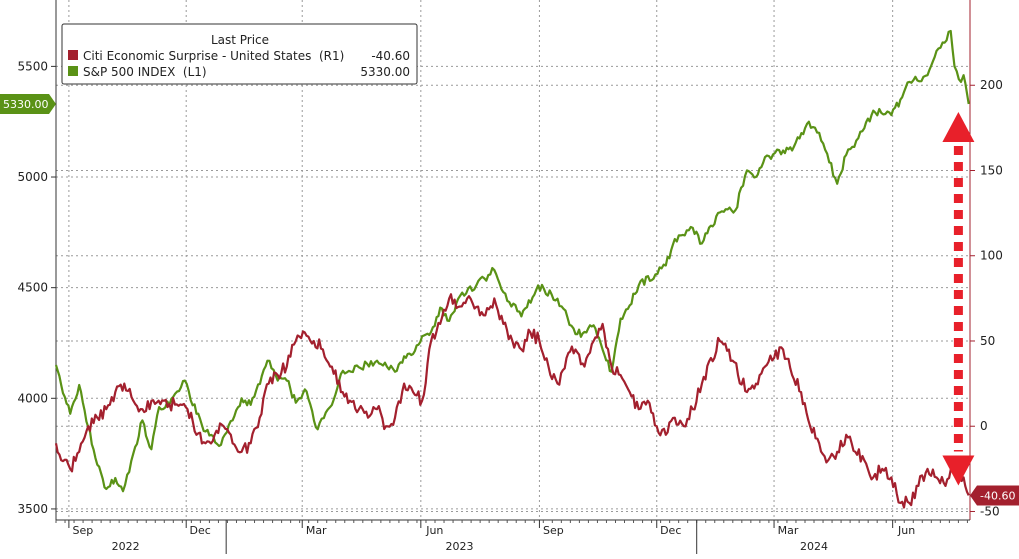 Image resolution: width=1019 pixels, height=559 pixels. I want to click on year-label: 2024, so click(814, 546).